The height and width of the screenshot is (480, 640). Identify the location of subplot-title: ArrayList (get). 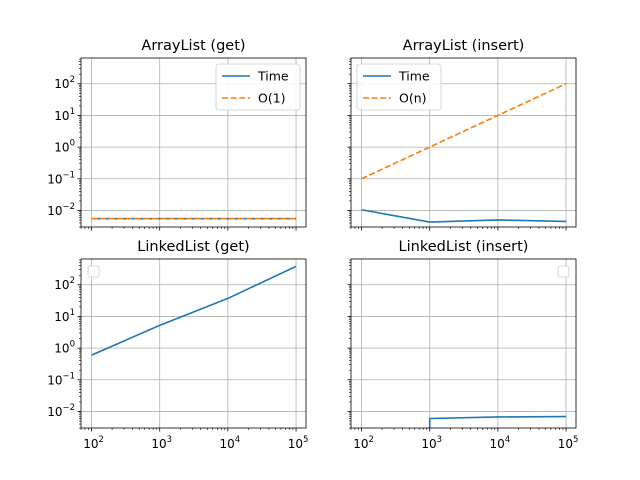
(193, 46).